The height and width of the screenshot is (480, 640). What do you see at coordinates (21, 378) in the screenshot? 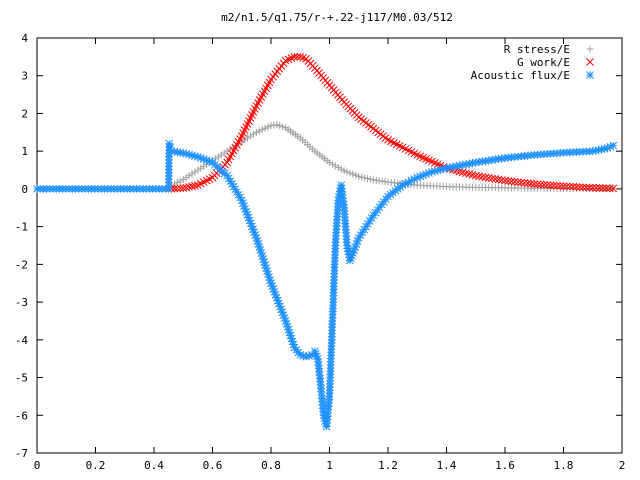
I see `y-tick-label: -5` at bounding box center [21, 378].